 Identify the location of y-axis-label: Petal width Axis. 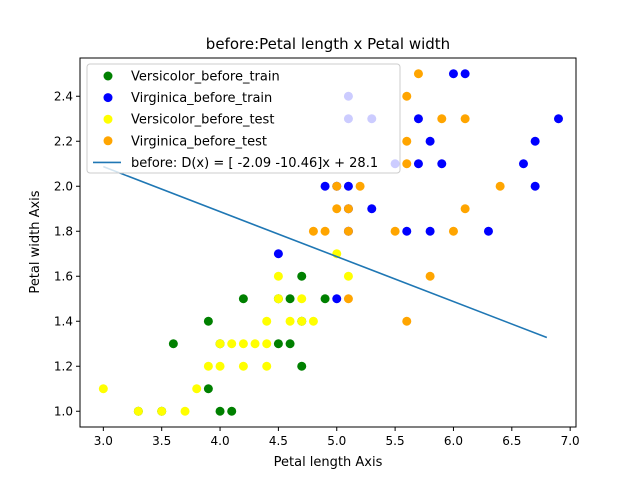
(35, 241).